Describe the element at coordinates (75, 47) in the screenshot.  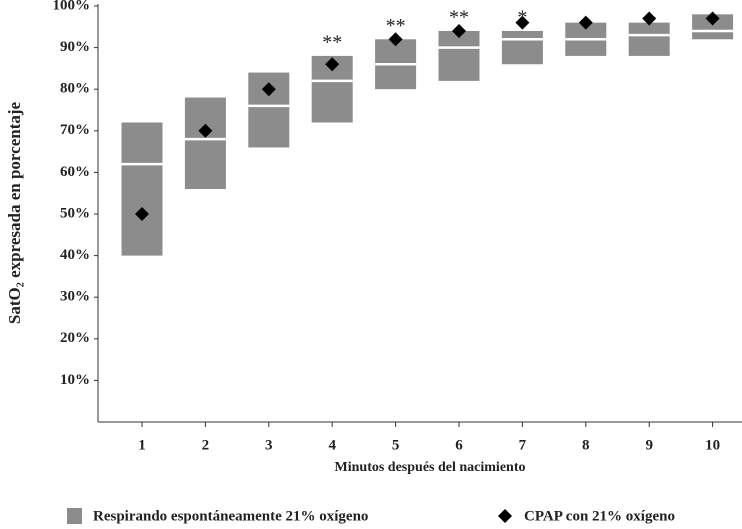
I see `y-tick-label: 90%` at that location.